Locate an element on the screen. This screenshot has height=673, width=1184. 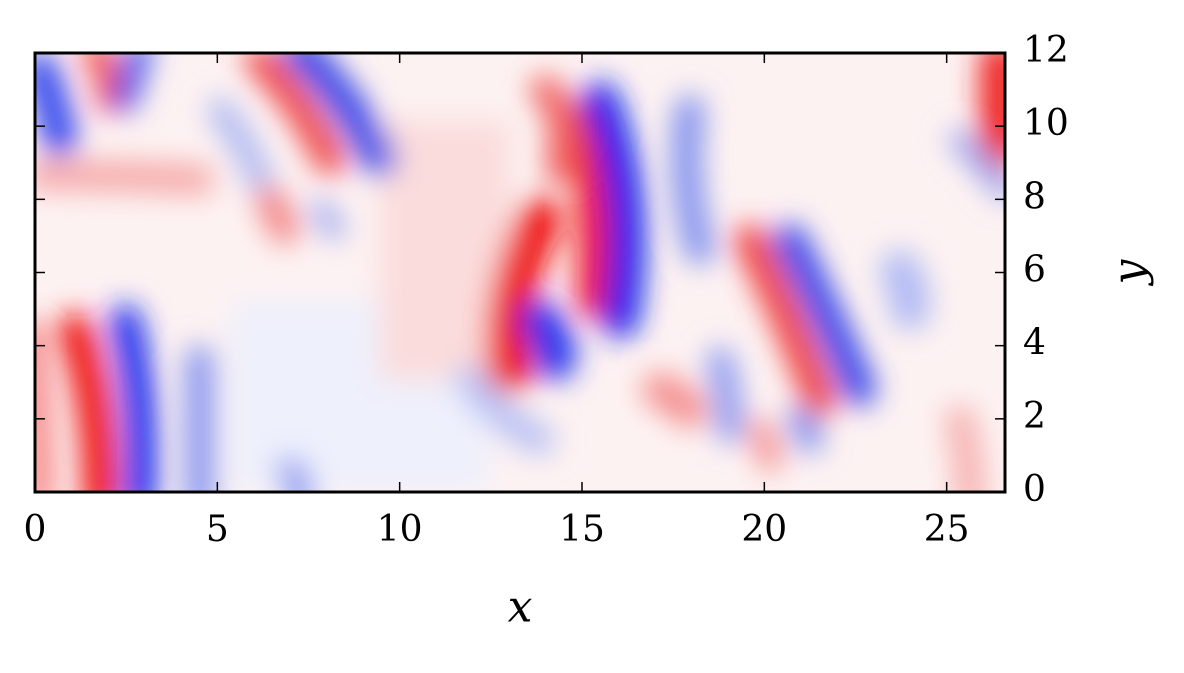
y-axis-label: y is located at coordinates (1129, 272).